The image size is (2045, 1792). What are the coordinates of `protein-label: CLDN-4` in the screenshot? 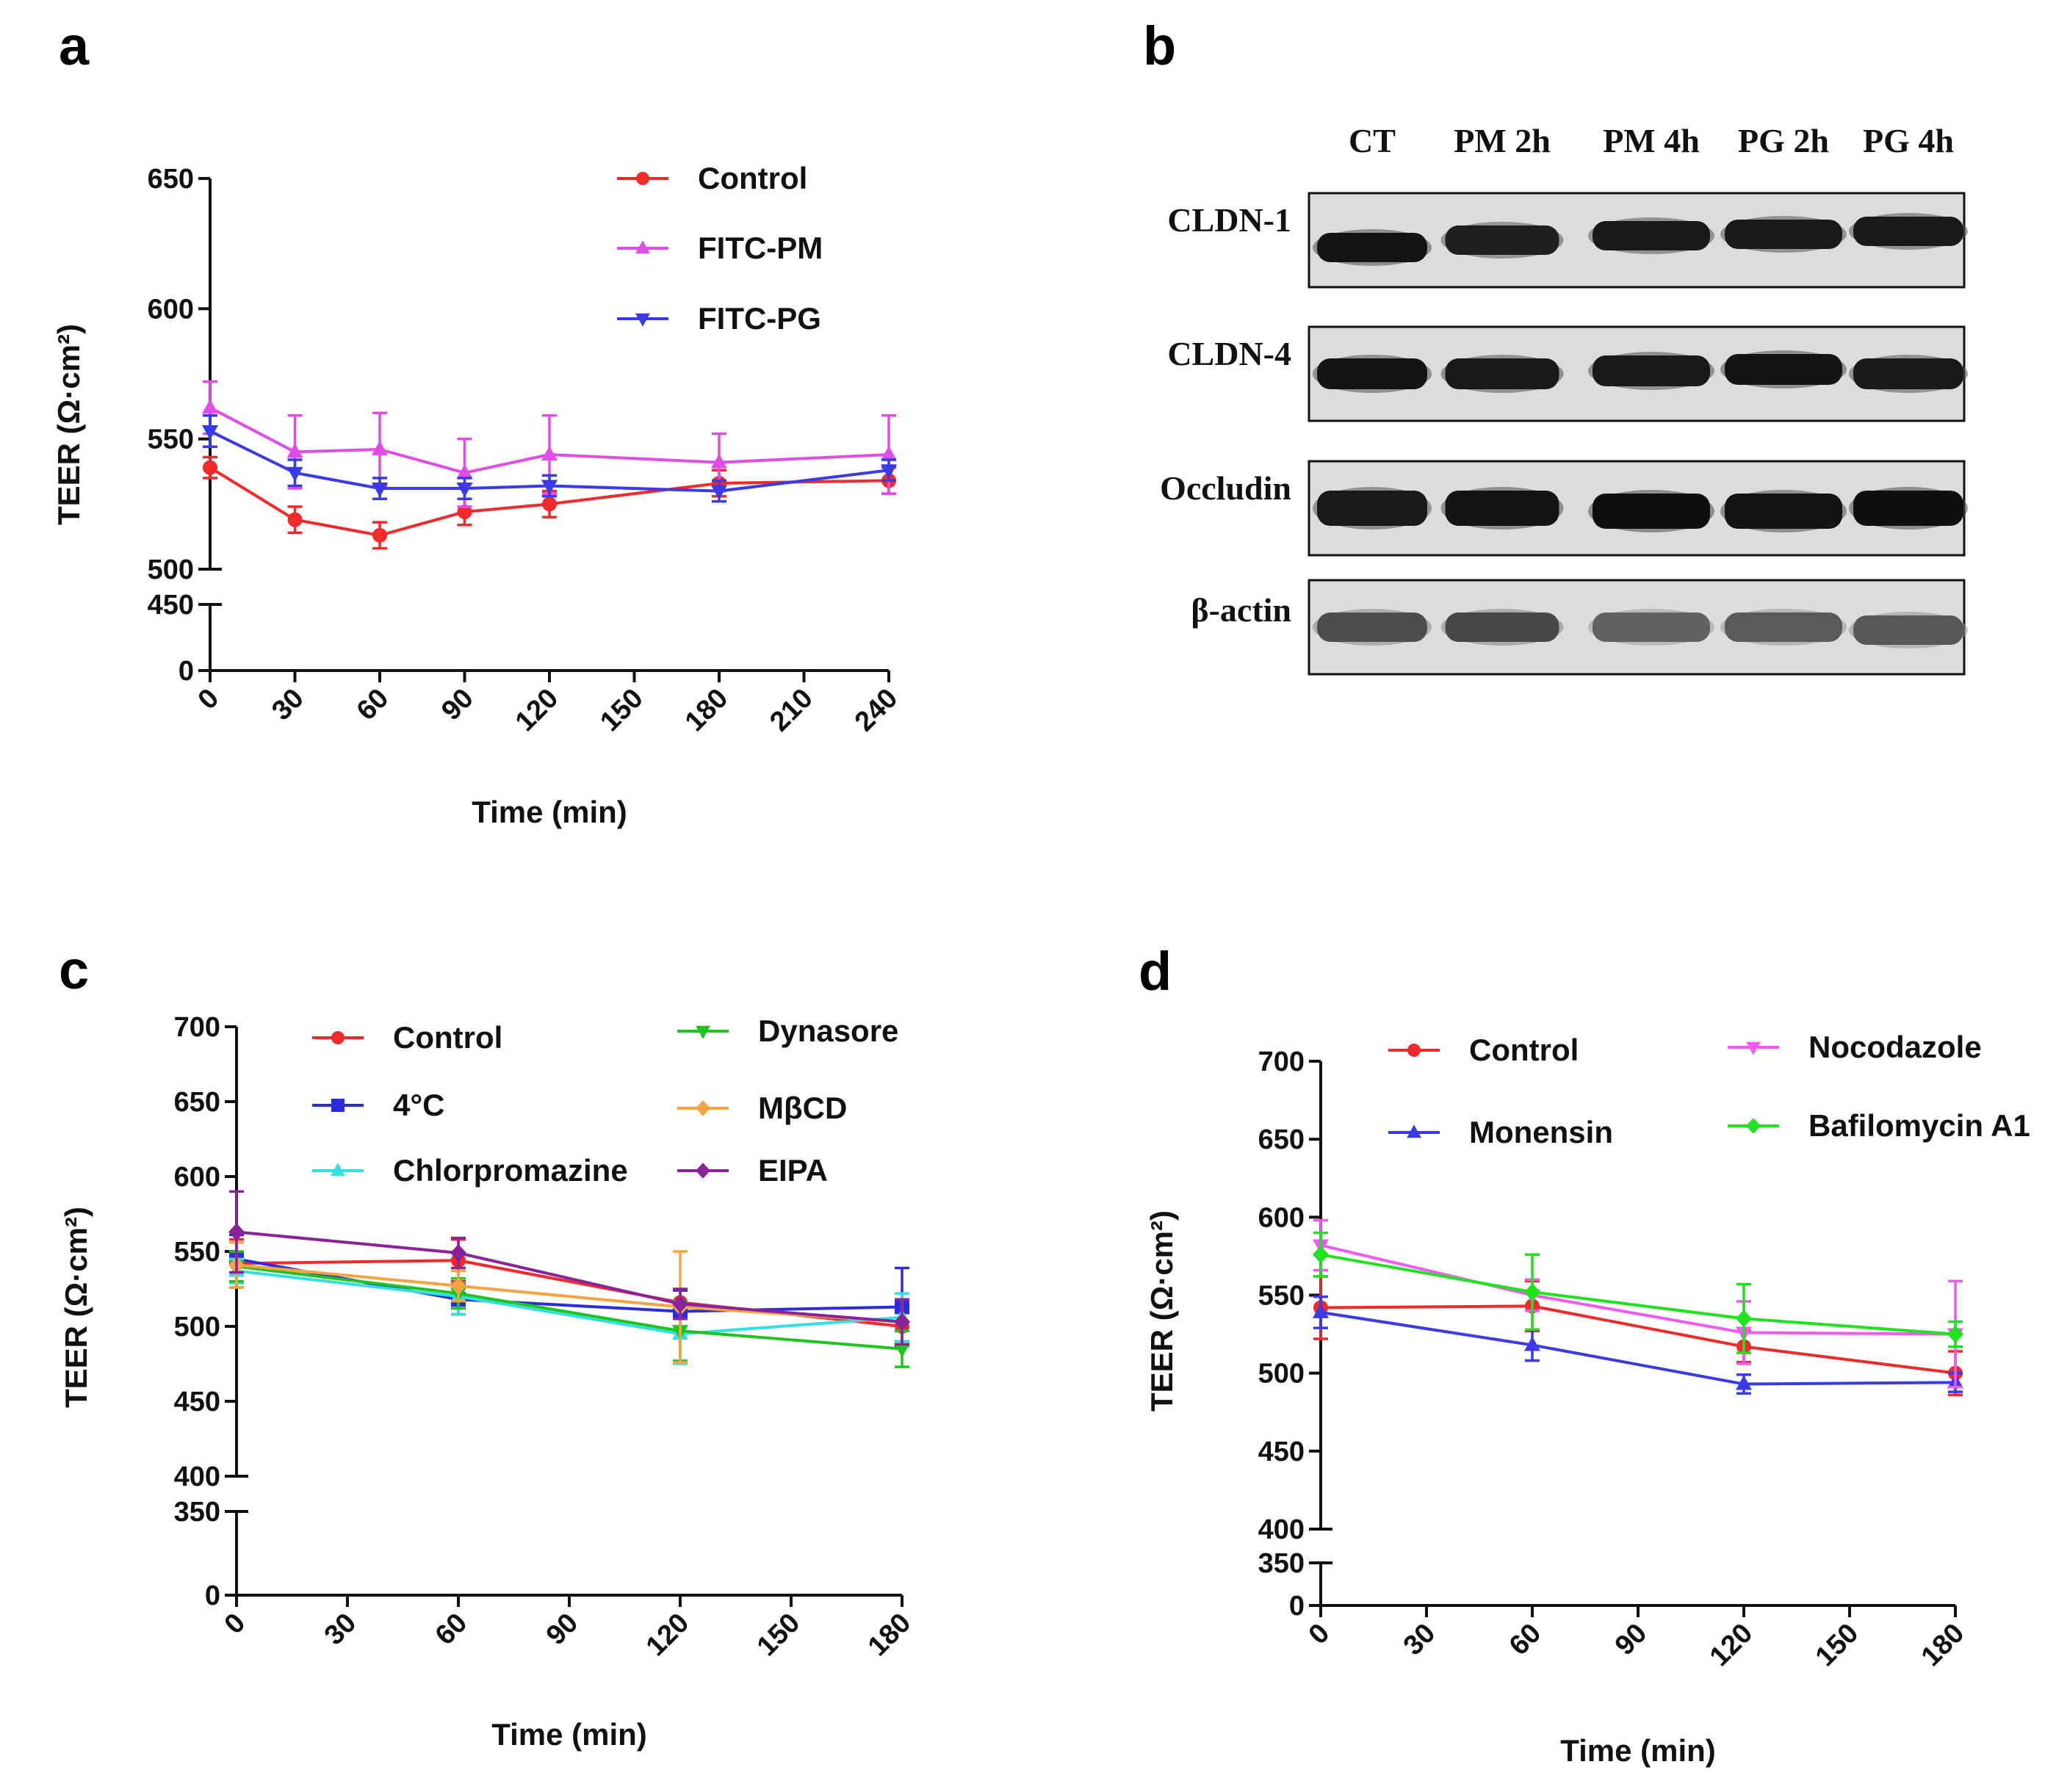 It's located at (1229, 353).